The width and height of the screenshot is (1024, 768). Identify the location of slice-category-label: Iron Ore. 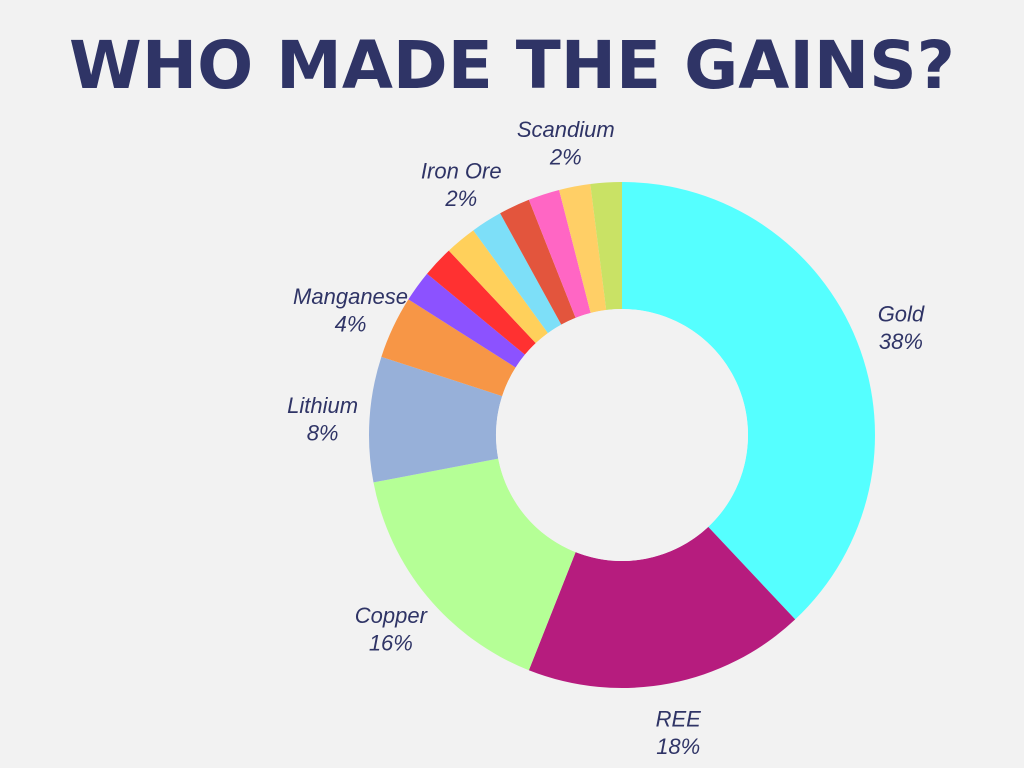
(461, 170).